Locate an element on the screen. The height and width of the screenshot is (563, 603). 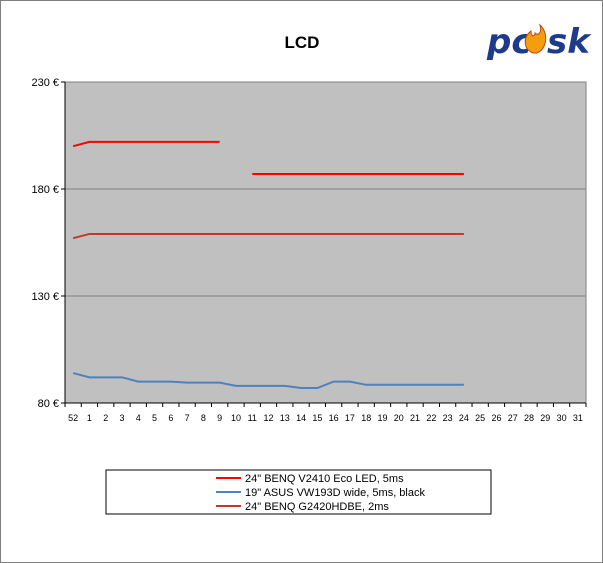
y-tick-label: 130 € is located at coordinates (45, 297).